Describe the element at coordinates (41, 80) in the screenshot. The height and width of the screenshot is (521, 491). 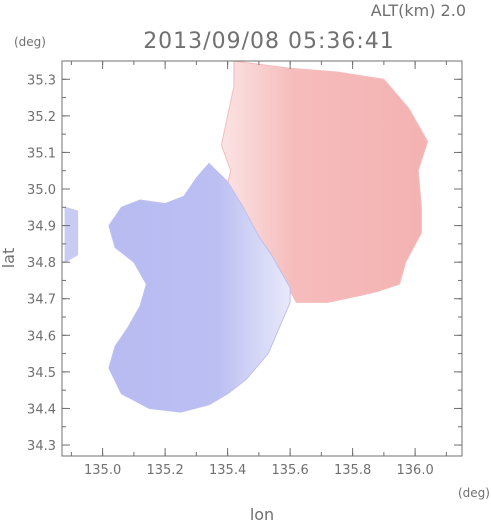
I see `y-tick-label: 35.3` at that location.